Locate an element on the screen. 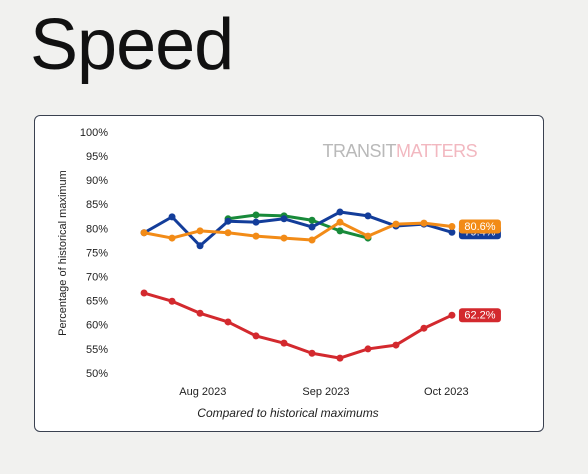 Image resolution: width=588 pixels, height=474 pixels. y-tick-label: 85% is located at coordinates (97, 205).